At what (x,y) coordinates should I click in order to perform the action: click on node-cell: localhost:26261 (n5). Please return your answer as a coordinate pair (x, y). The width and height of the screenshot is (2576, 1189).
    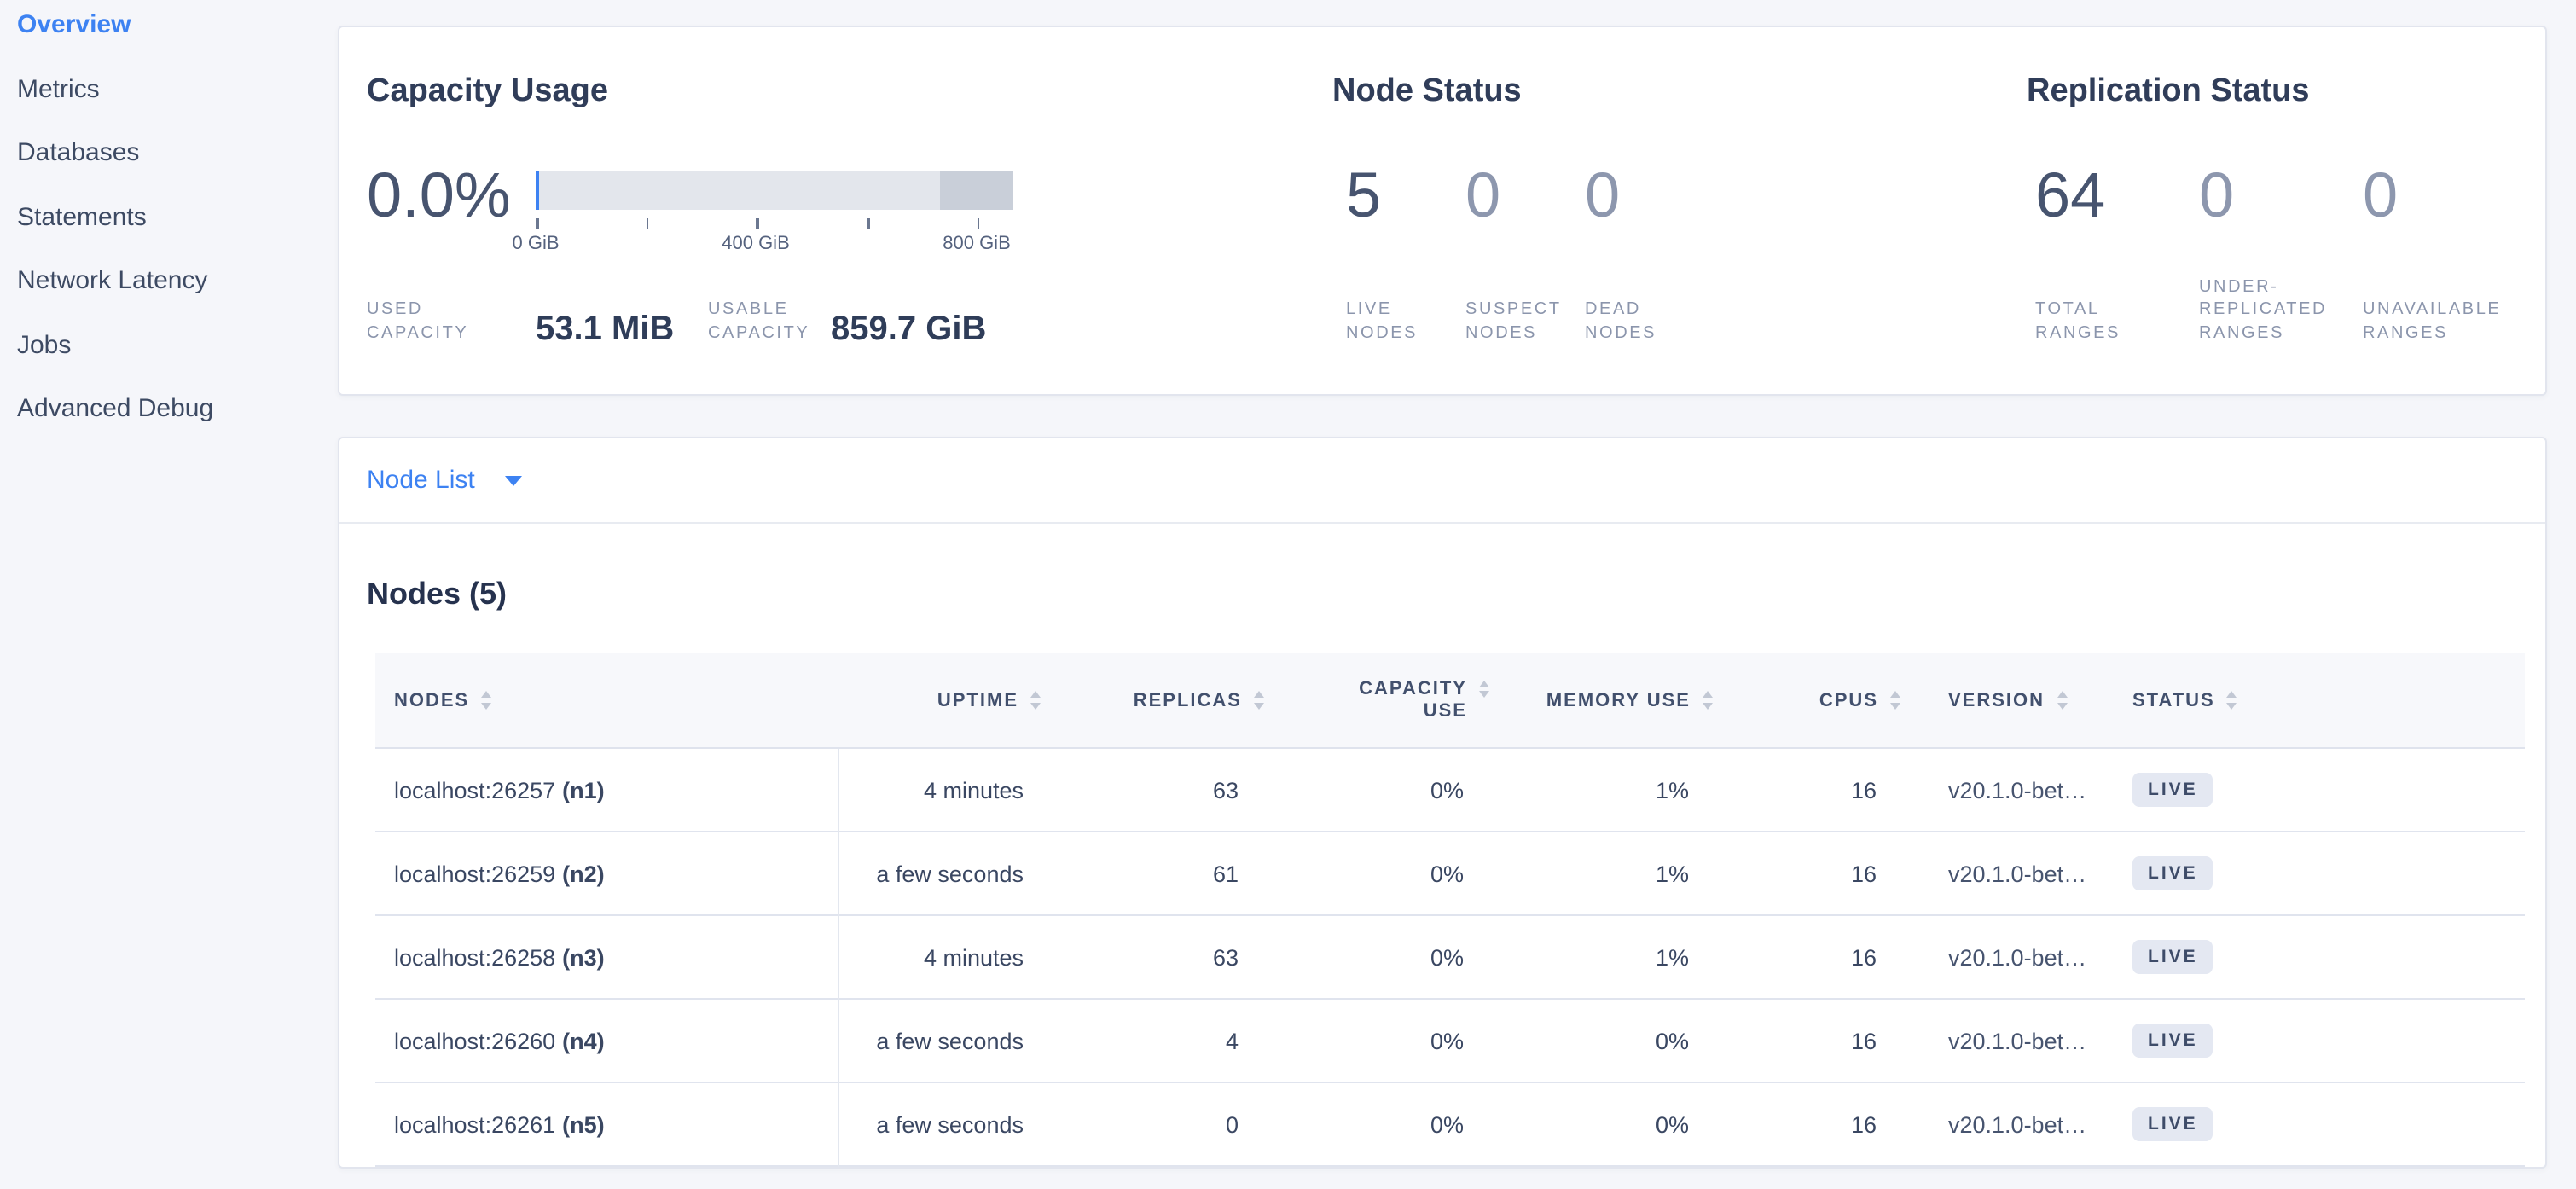
    Looking at the image, I should click on (606, 1124).